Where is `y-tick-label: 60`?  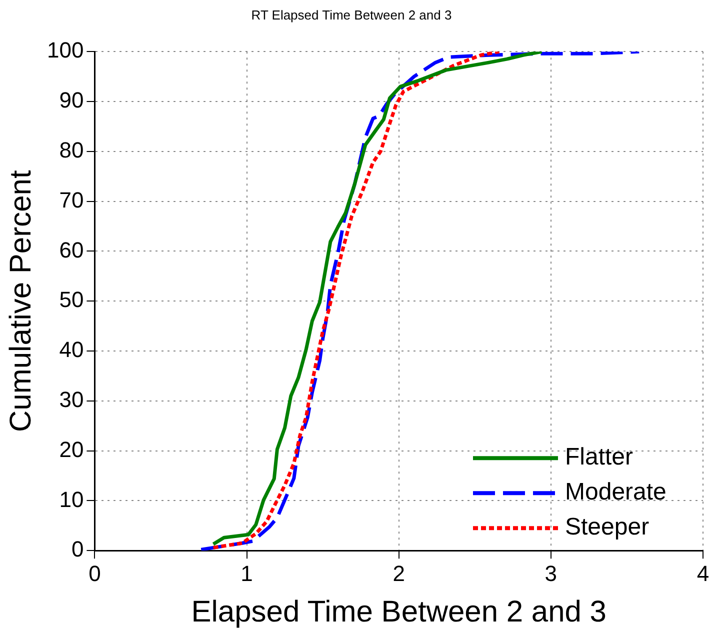 y-tick-label: 60 is located at coordinates (71, 249).